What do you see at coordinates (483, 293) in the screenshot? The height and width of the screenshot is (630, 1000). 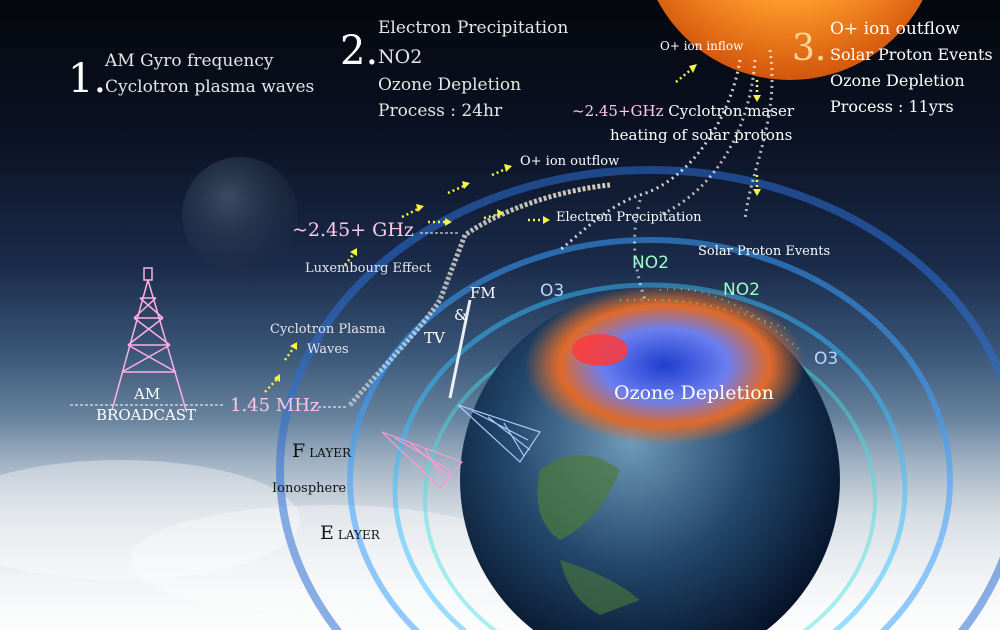 I see `fm-label: FM` at bounding box center [483, 293].